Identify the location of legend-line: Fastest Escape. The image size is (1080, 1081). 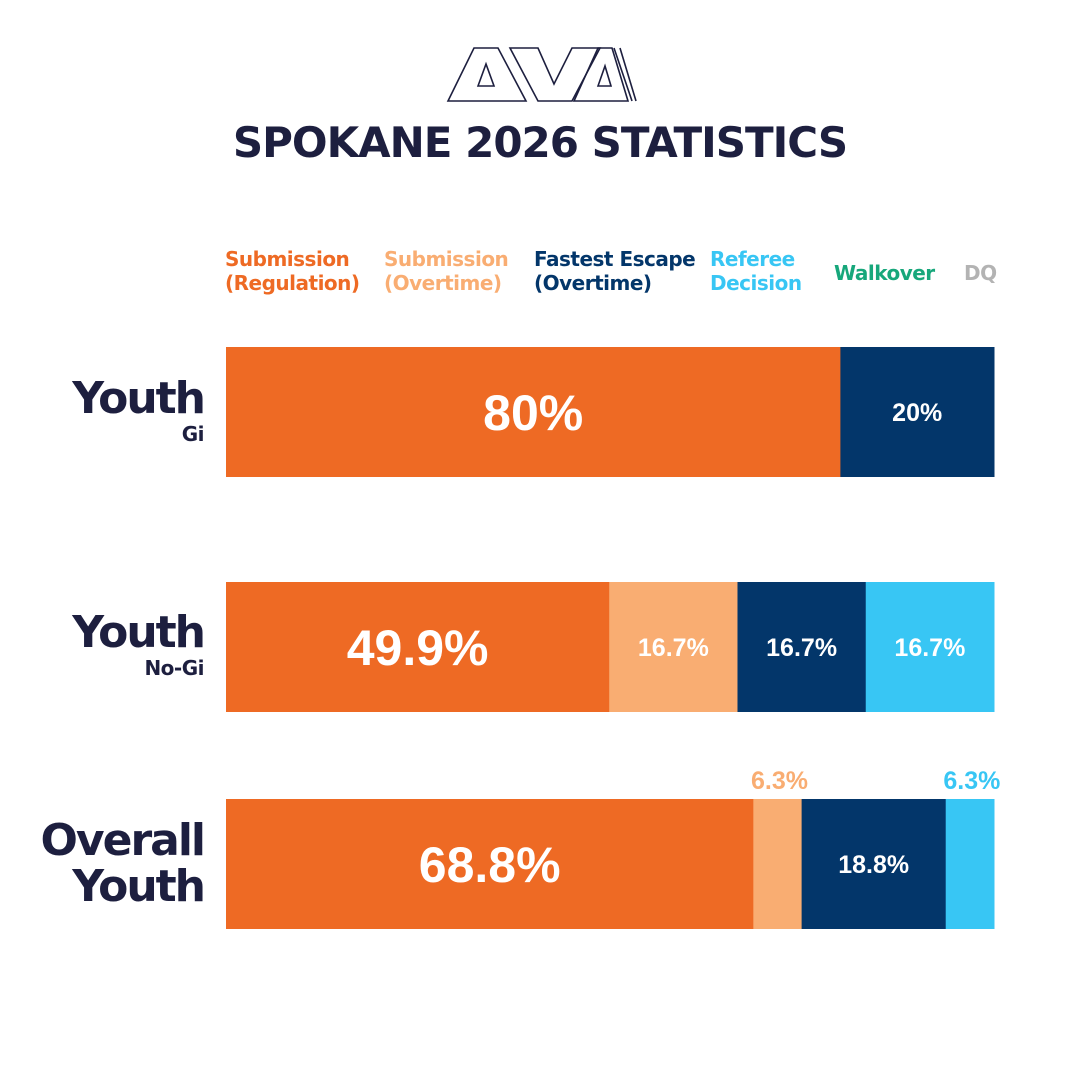
(615, 259).